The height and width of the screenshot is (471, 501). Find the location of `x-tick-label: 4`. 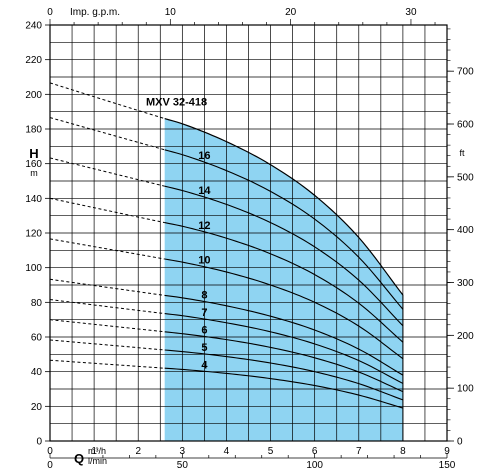

x-tick-label: 4 is located at coordinates (227, 451).